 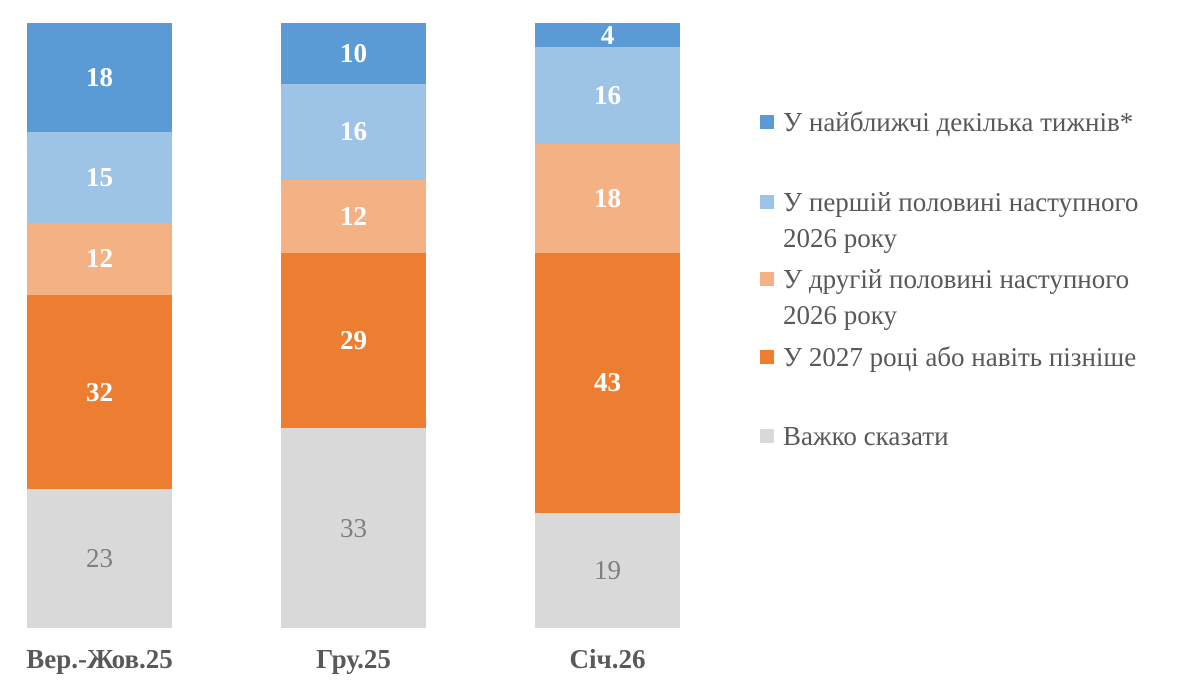 I want to click on bar-1: 18 15 12 32 23, so click(x=99, y=325).